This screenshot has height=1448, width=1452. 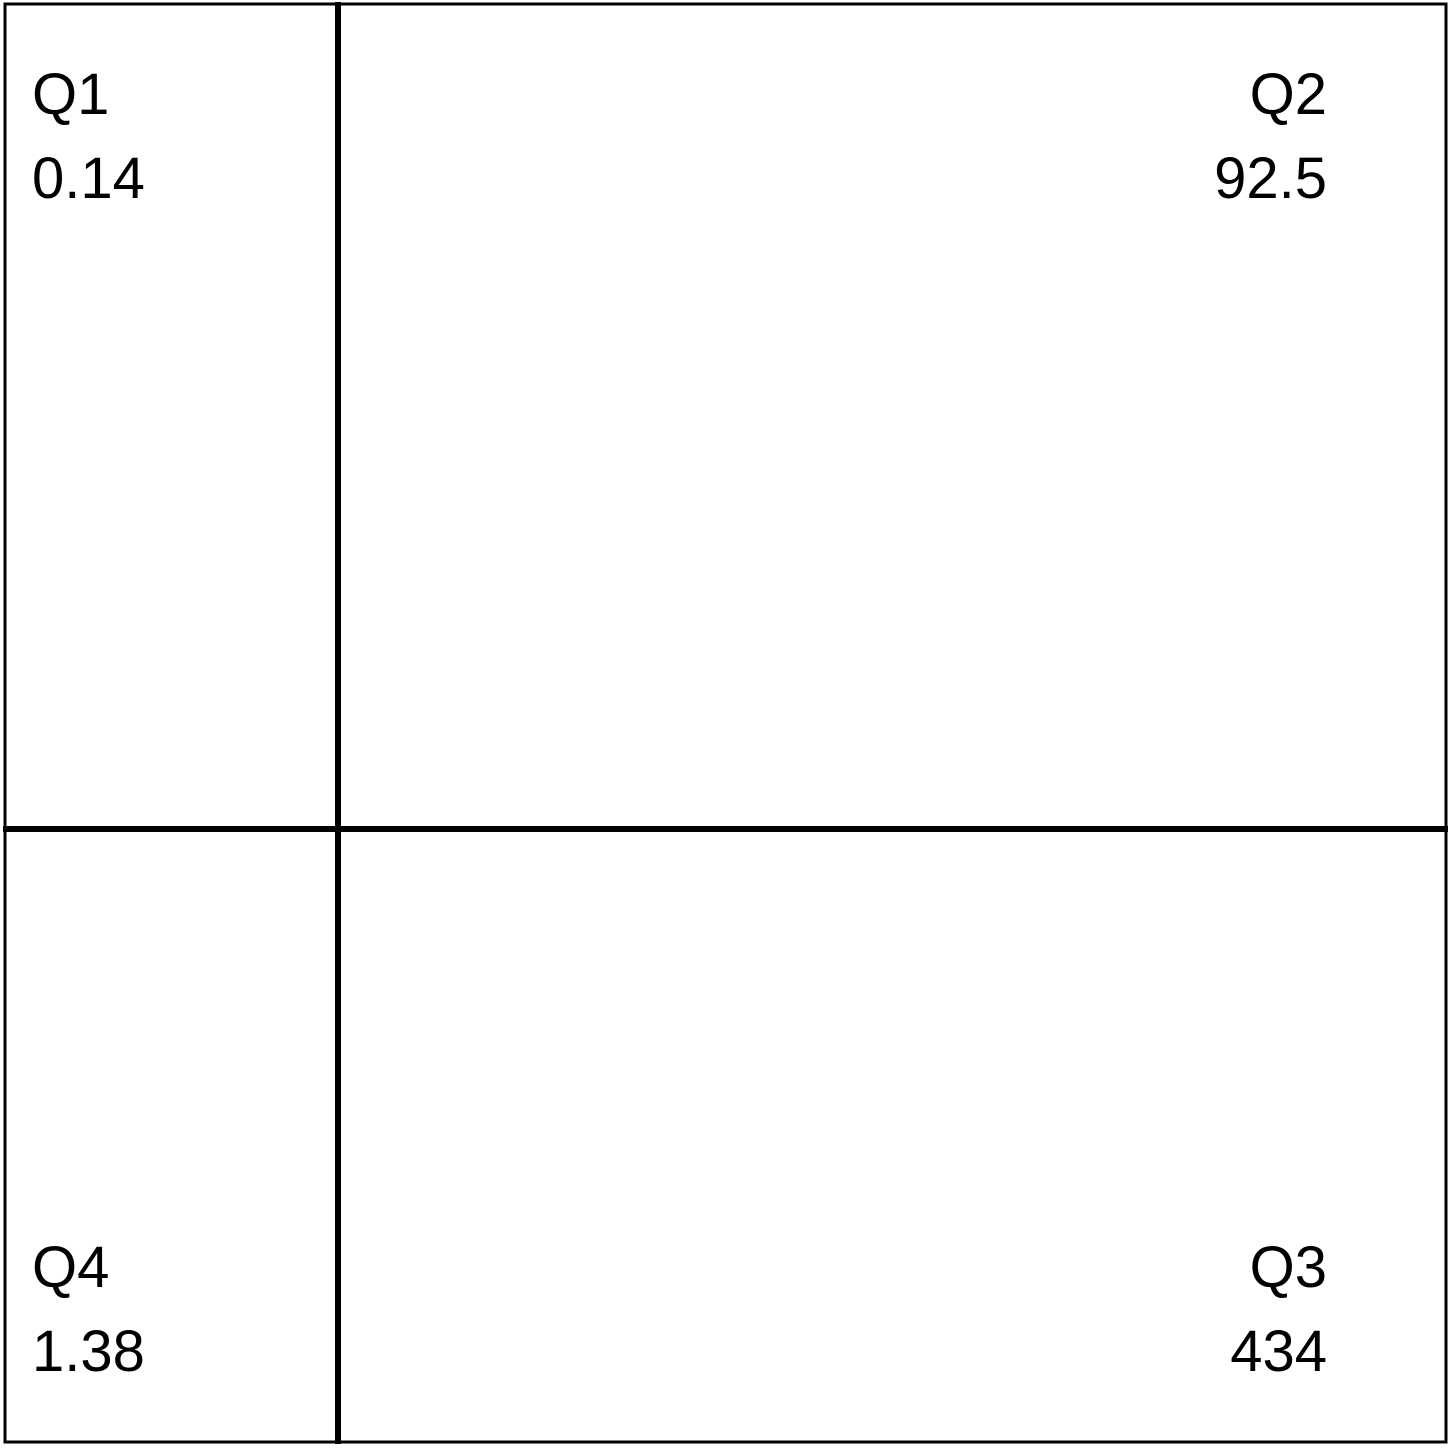 I want to click on density-cloud, so click(x=521, y=858).